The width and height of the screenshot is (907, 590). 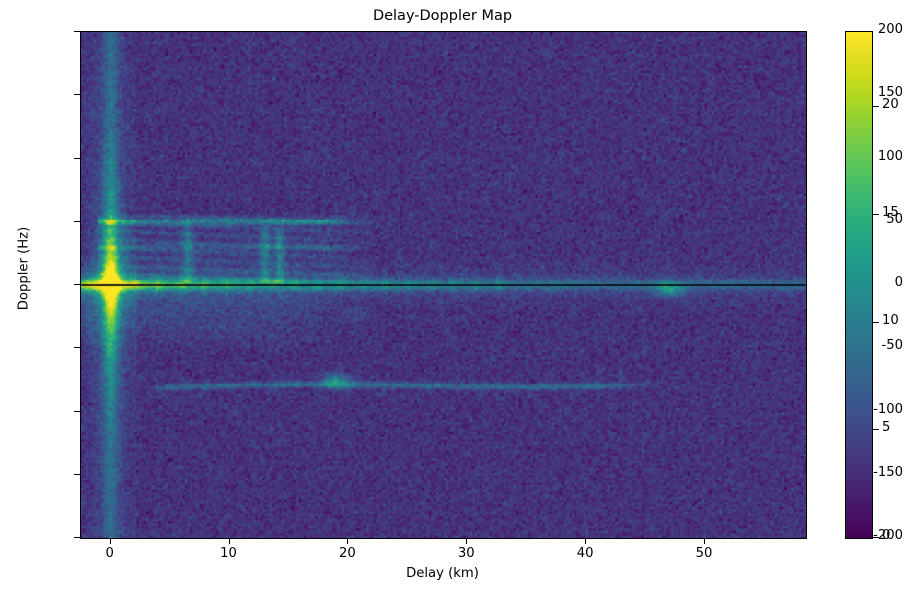 What do you see at coordinates (704, 553) in the screenshot?
I see `x-tick-label: 50` at bounding box center [704, 553].